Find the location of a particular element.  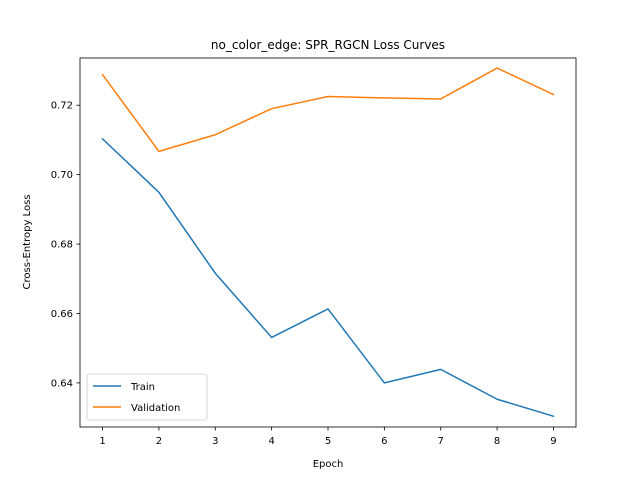

y-axis-label: Cross-Entropy Loss is located at coordinates (27, 242).